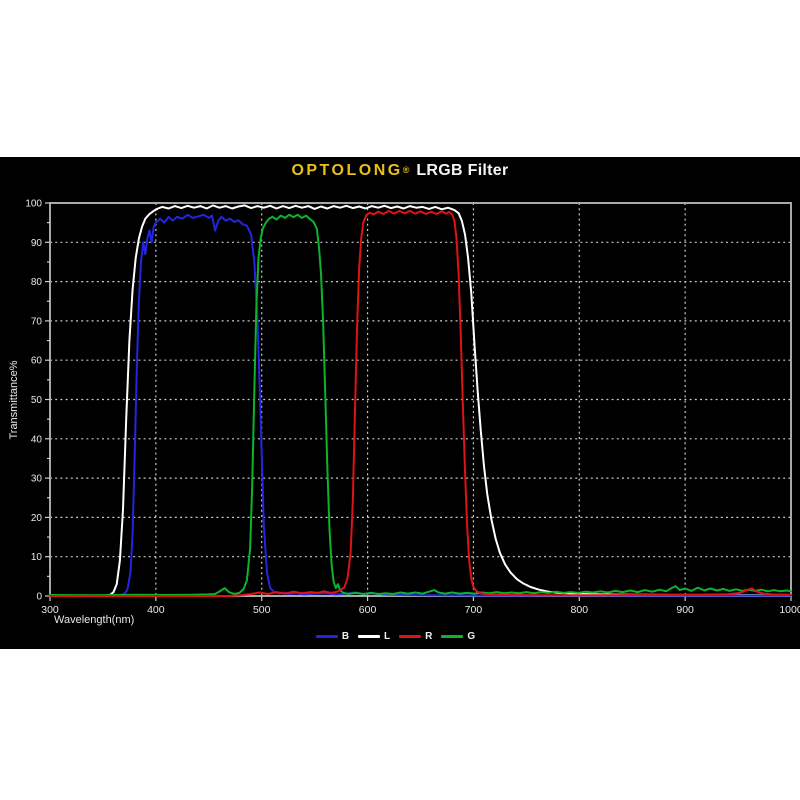 Image resolution: width=800 pixels, height=800 pixels. Describe the element at coordinates (37, 361) in the screenshot. I see `y-tick-label: 60` at that location.